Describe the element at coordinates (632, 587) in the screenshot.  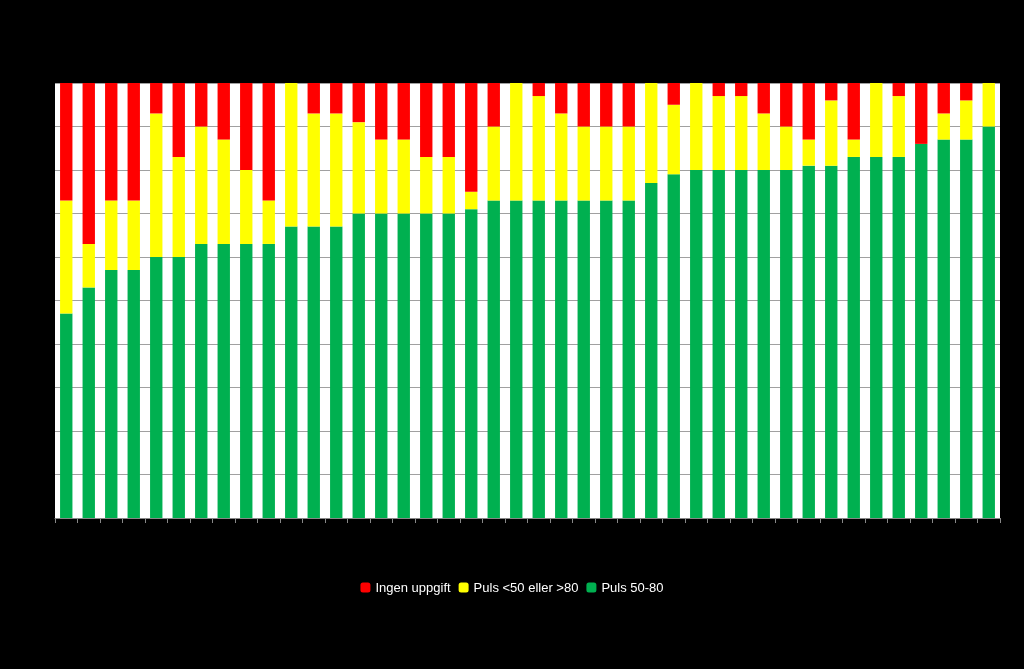
I see `legend-label: Puls 50-80` at that location.